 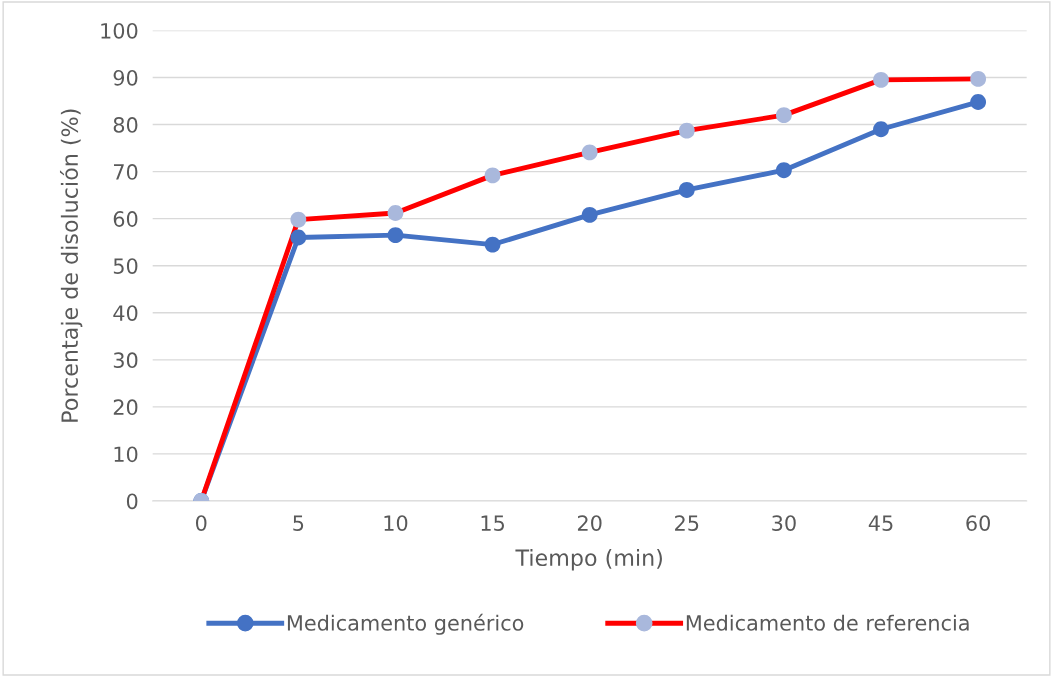 I want to click on x-tick-label: 25, so click(x=687, y=523).